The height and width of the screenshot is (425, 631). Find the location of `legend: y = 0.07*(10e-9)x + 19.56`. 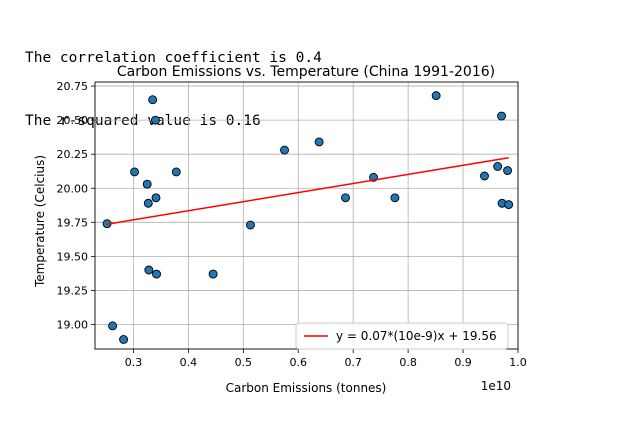

legend: y = 0.07*(10e-9)x + 19.56 is located at coordinates (402, 336).